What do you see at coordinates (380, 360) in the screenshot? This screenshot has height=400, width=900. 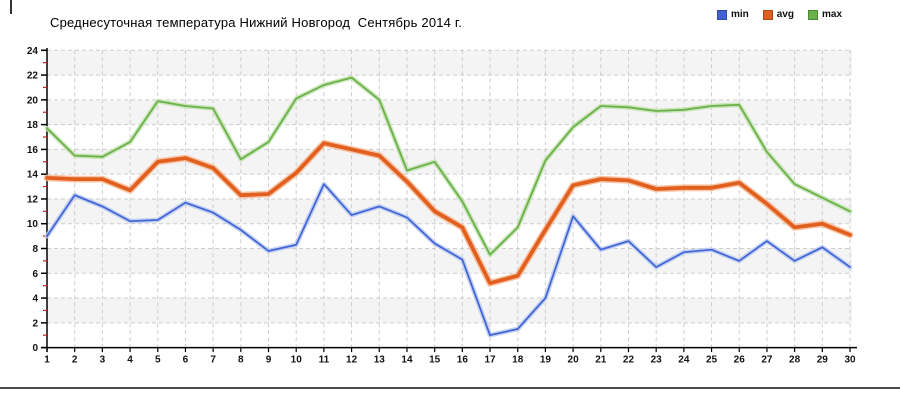 I see `x-tick-label: 13` at bounding box center [380, 360].